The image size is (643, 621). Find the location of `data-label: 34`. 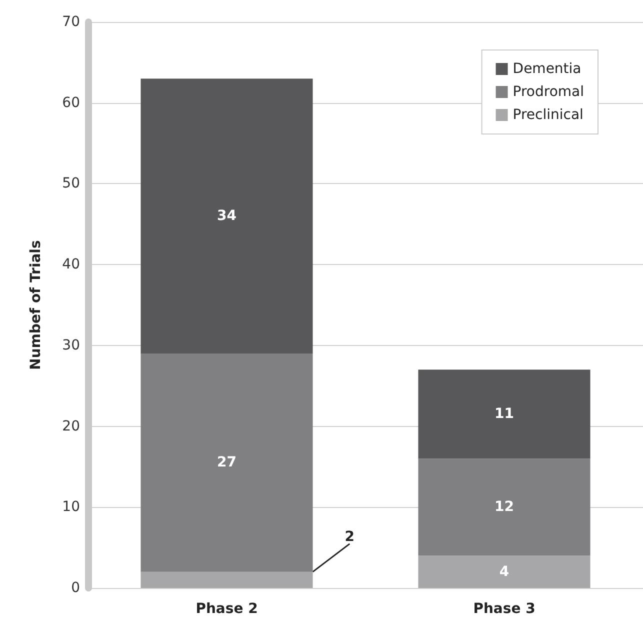

data-label: 34 is located at coordinates (227, 216).